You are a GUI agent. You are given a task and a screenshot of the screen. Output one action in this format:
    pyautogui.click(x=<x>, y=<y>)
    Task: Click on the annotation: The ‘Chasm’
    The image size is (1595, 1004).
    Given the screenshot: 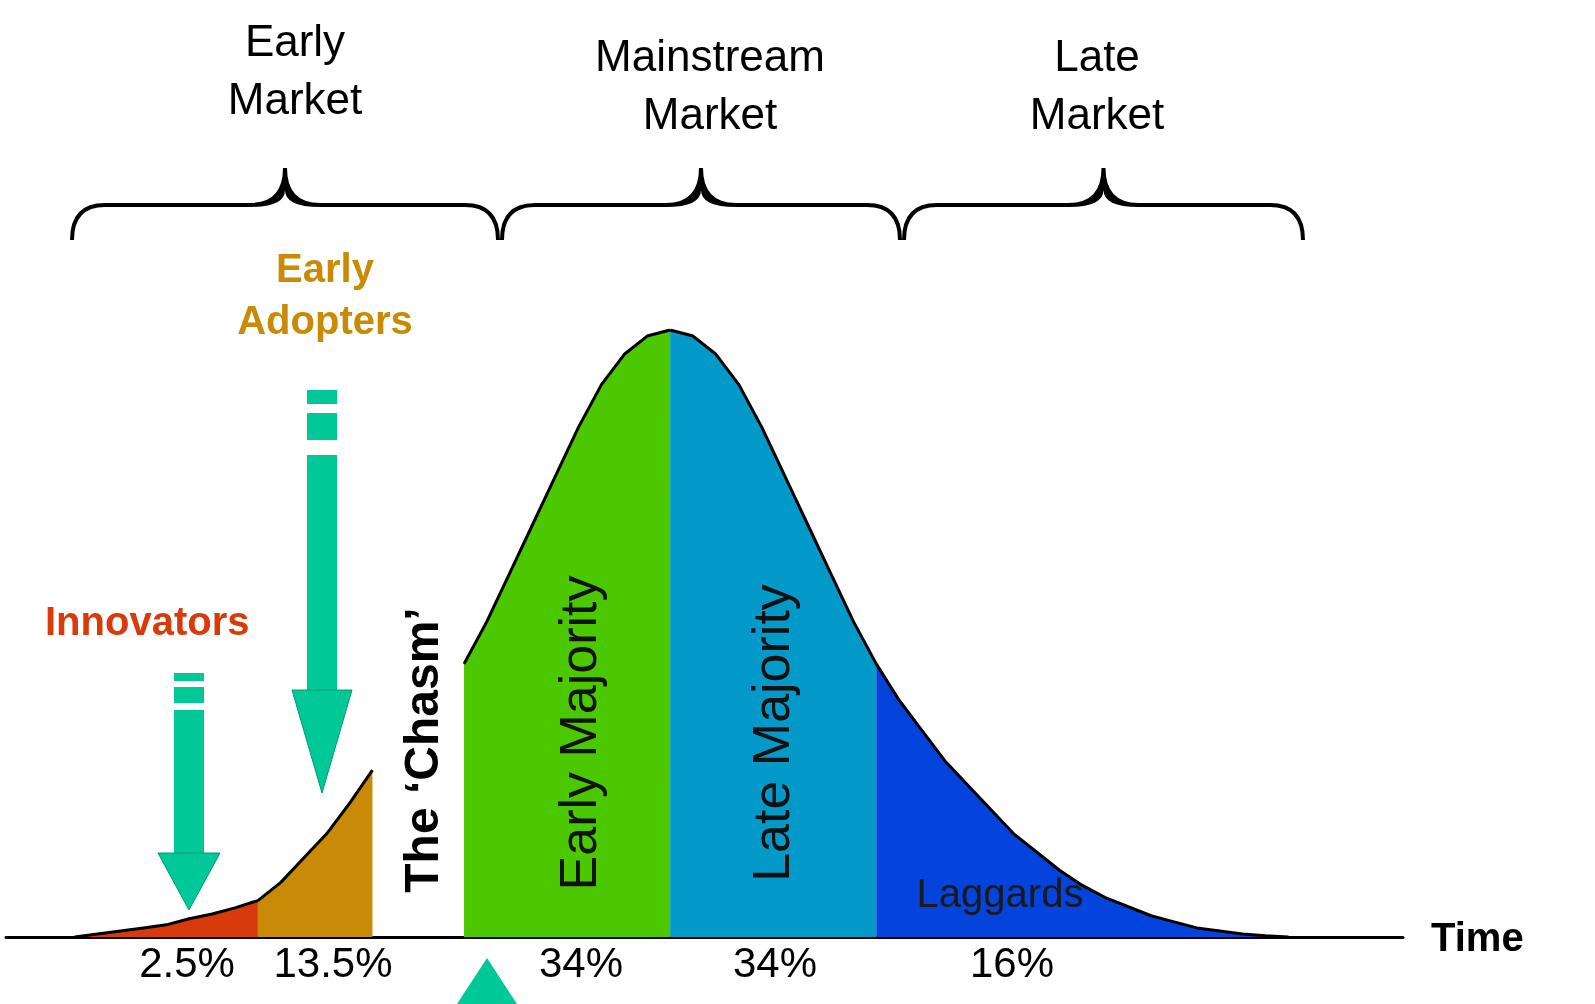 What is the action you would take?
    pyautogui.click(x=421, y=750)
    